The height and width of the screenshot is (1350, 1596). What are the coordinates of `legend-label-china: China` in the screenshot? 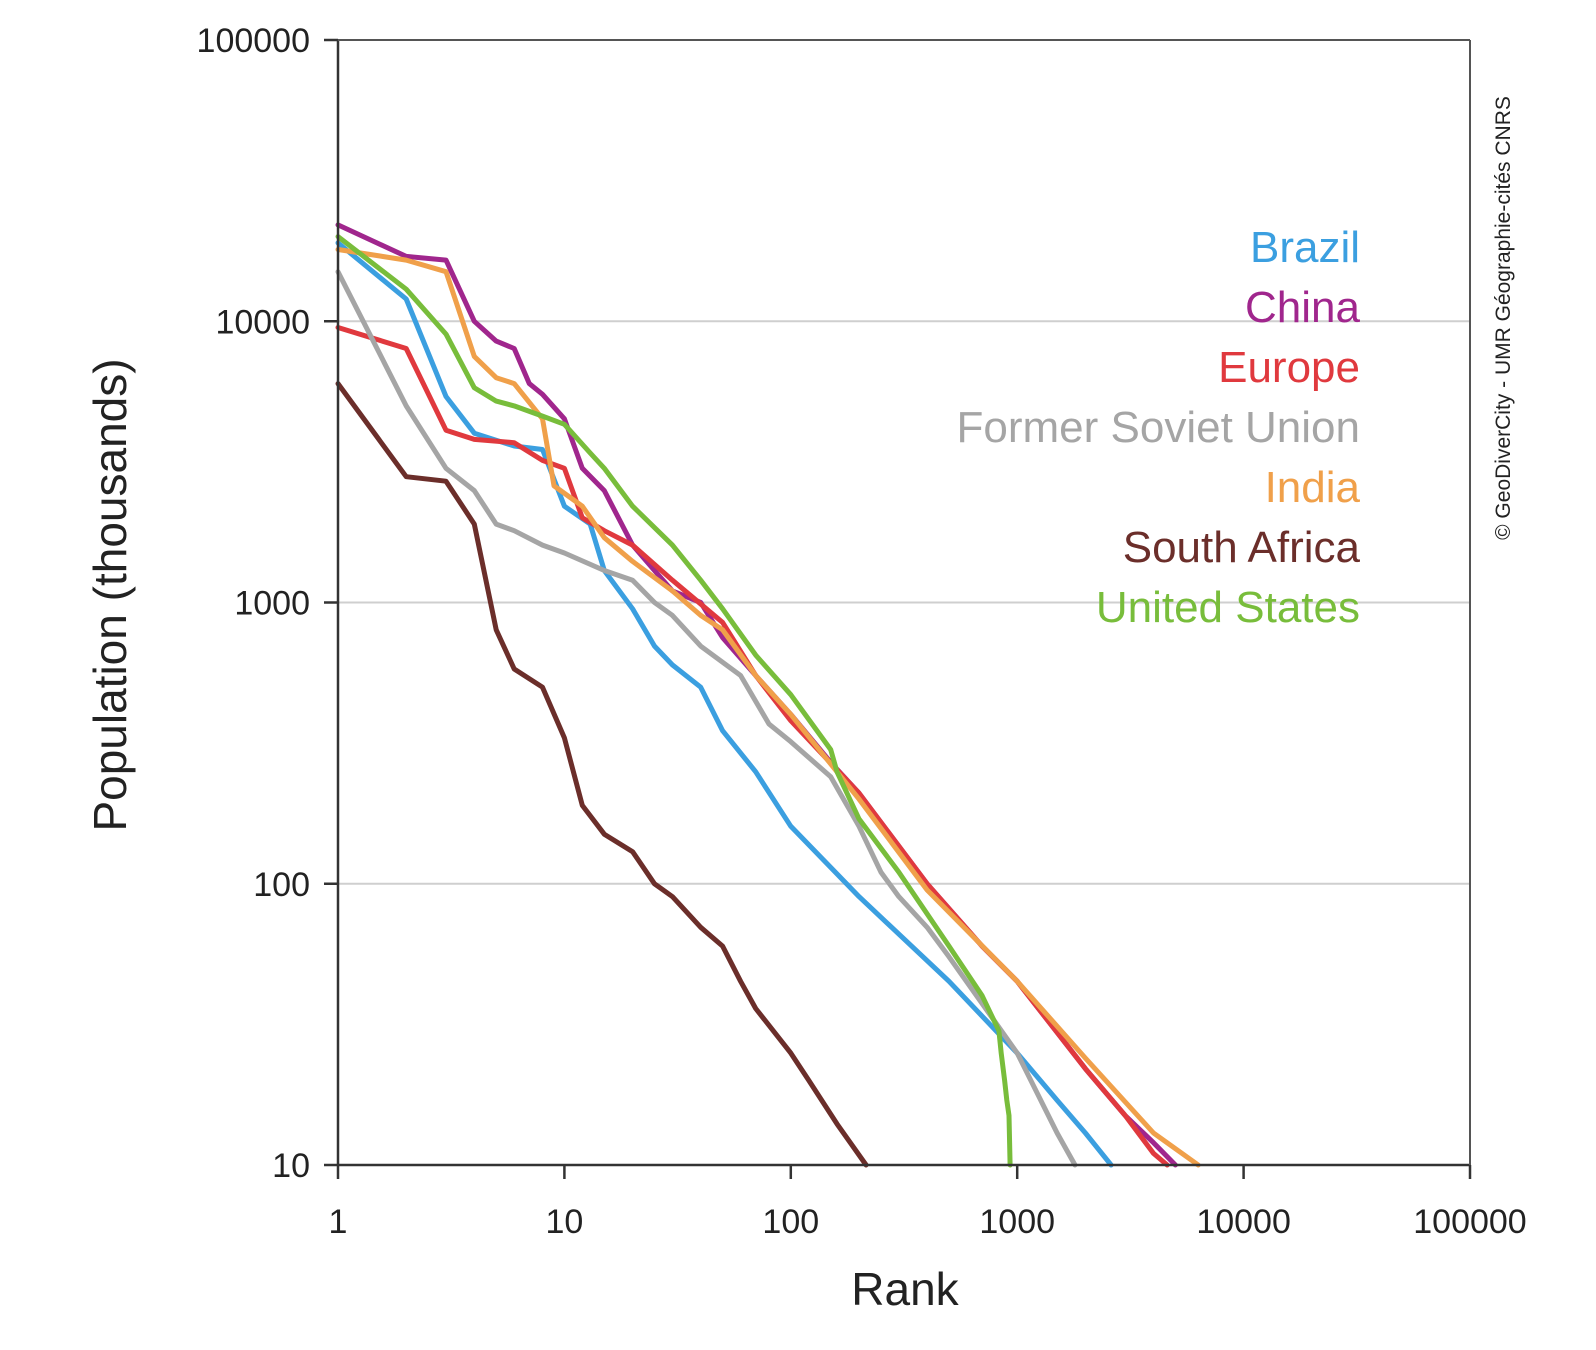 It's located at (1302, 307).